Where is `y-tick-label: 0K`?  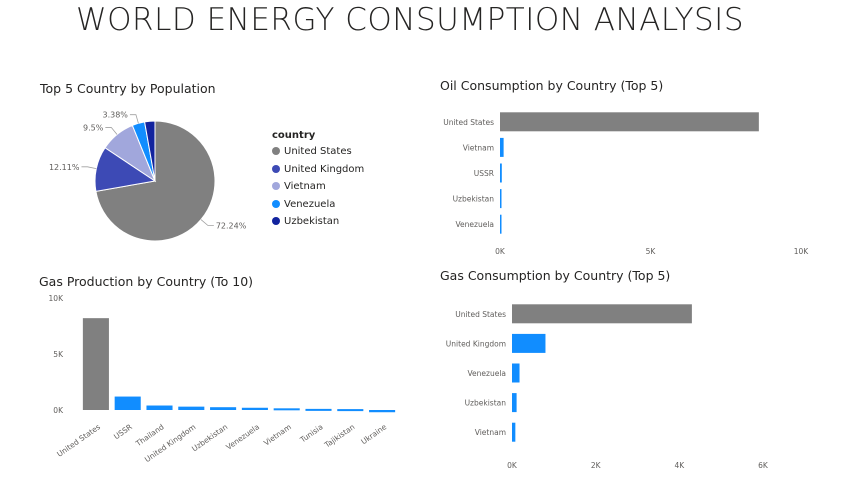
y-tick-label: 0K is located at coordinates (58, 410).